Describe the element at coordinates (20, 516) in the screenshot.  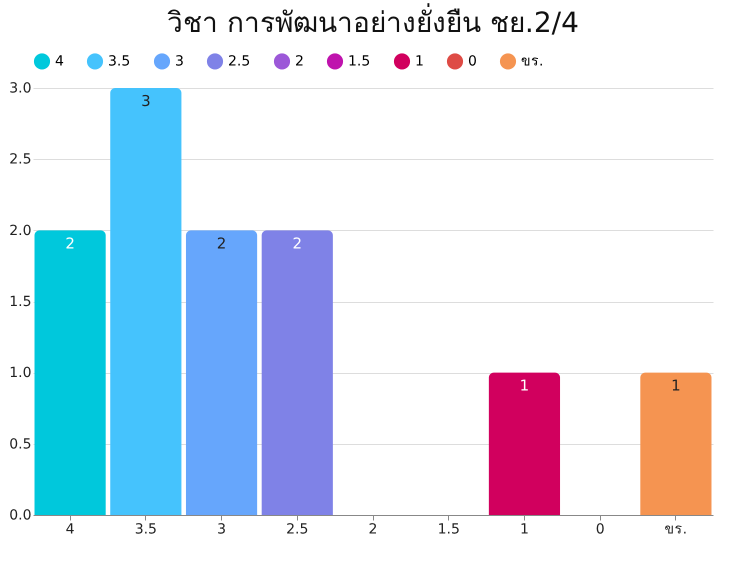
I see `y-tick-label: 0.0` at that location.